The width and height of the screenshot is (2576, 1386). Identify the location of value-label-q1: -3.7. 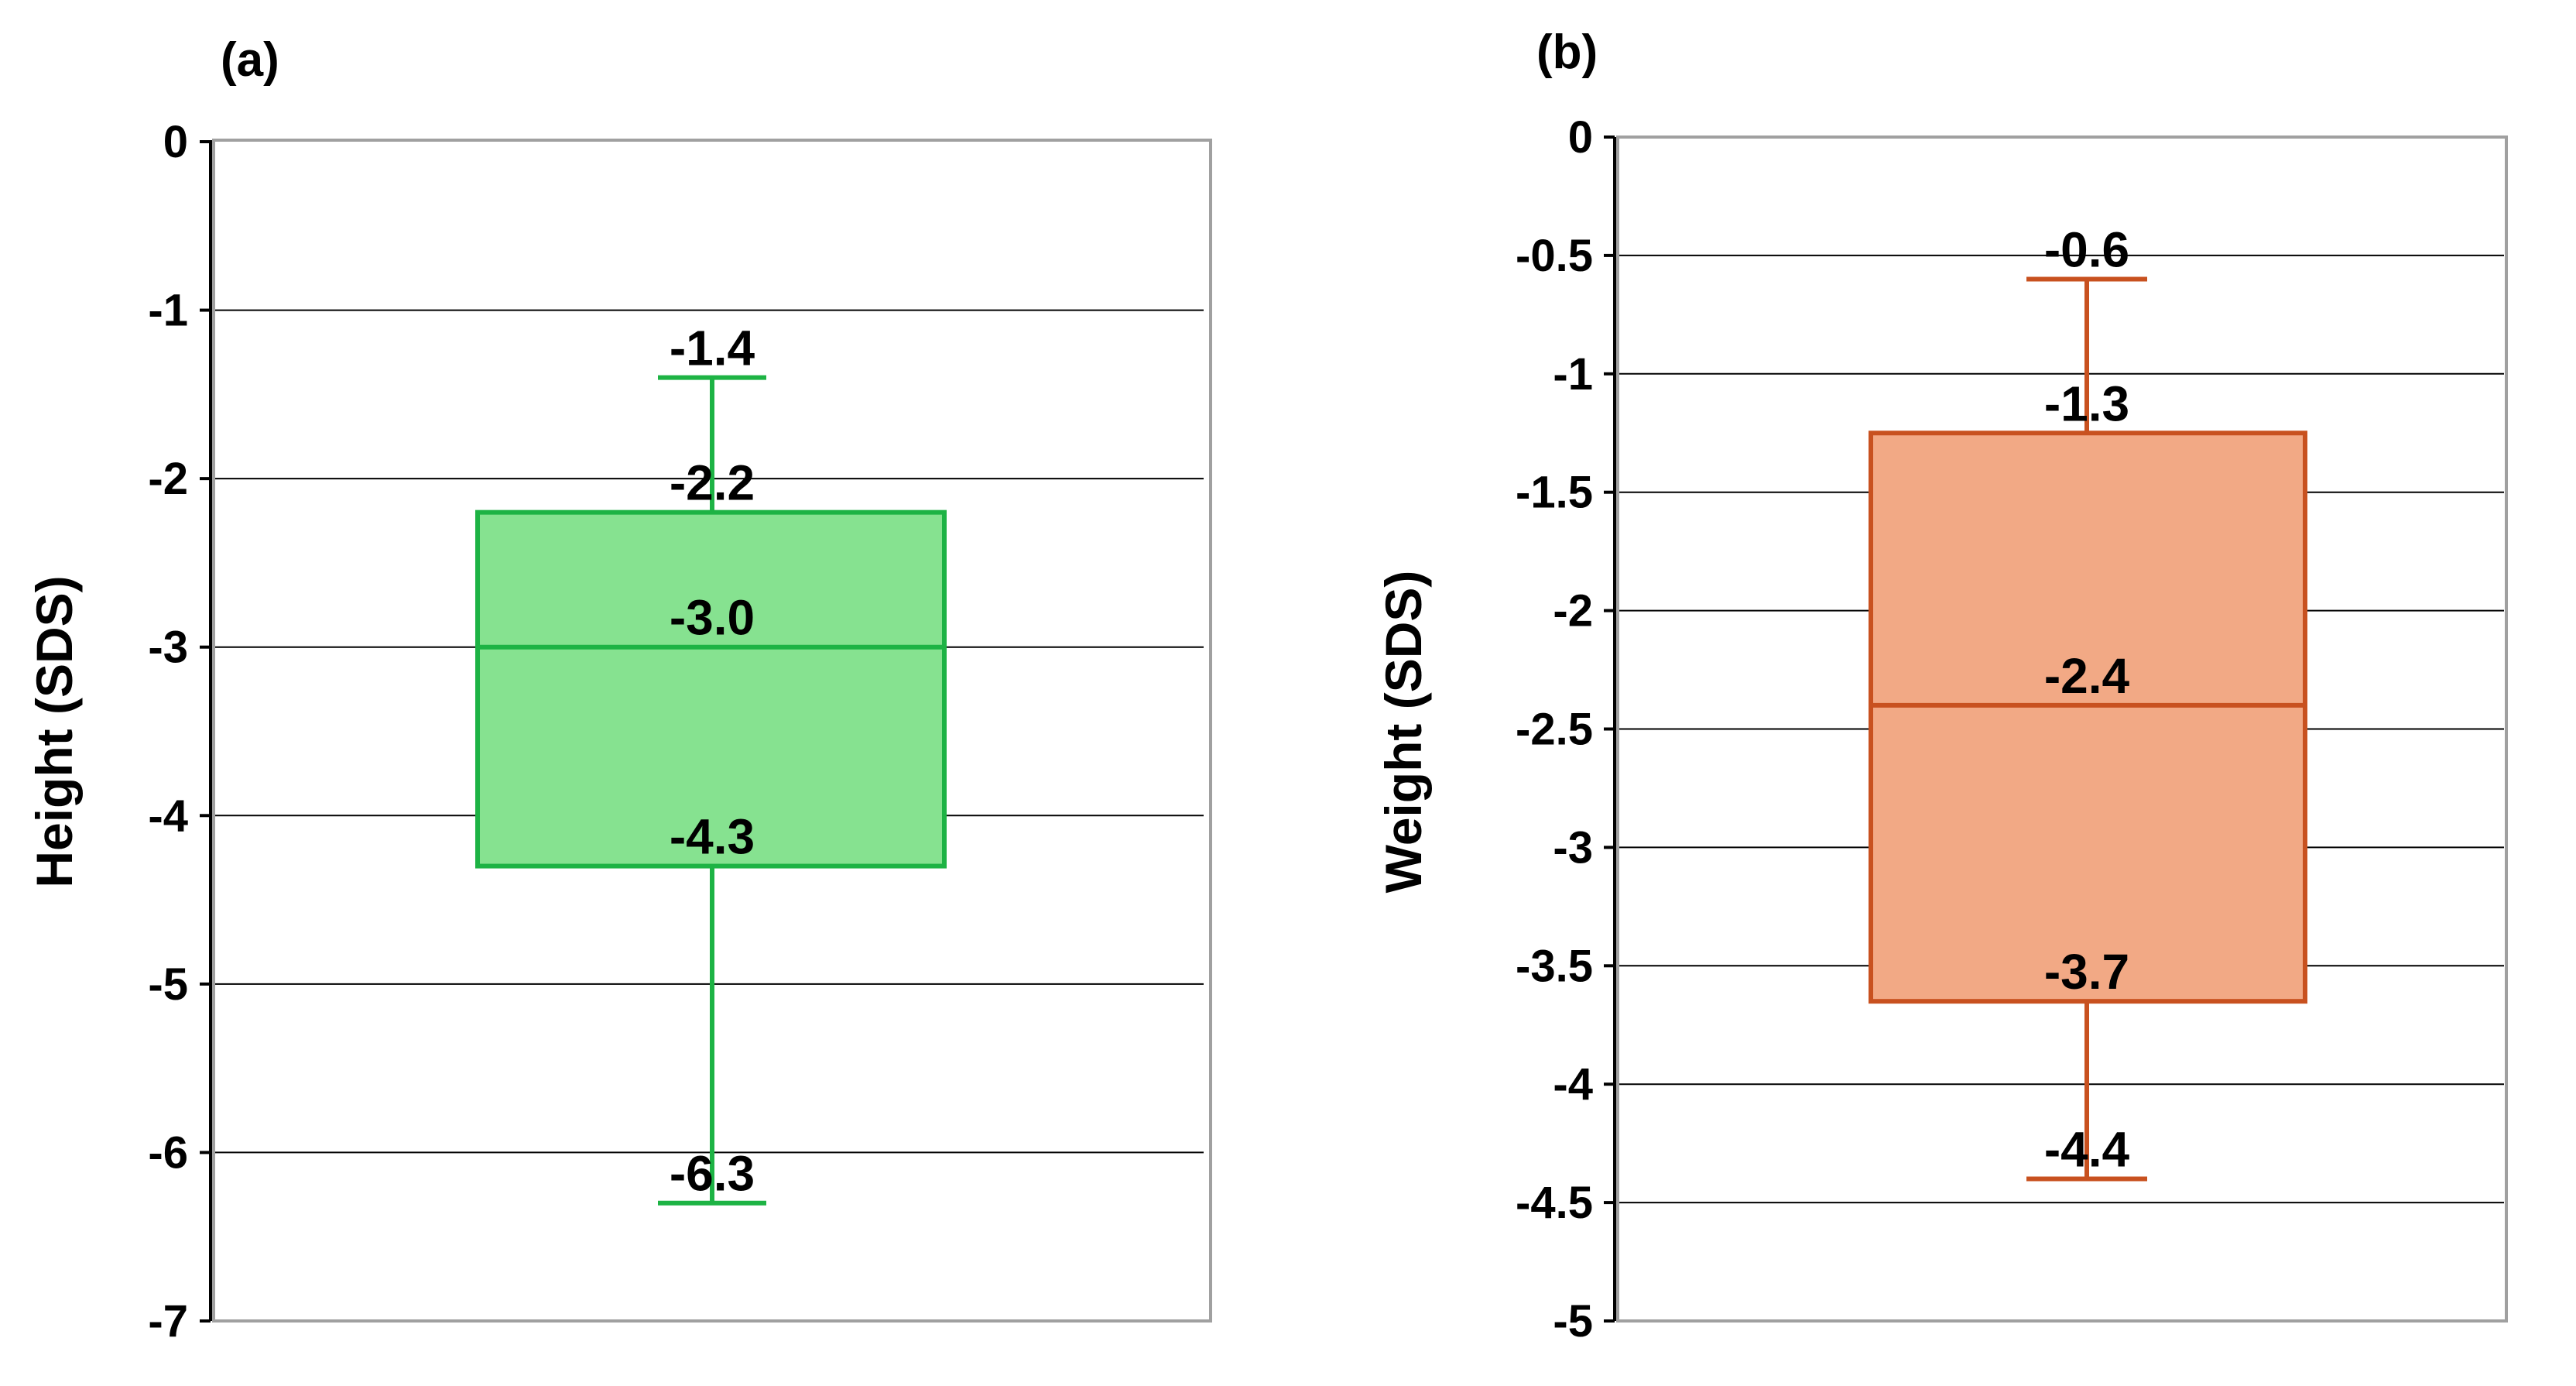
(2086, 972).